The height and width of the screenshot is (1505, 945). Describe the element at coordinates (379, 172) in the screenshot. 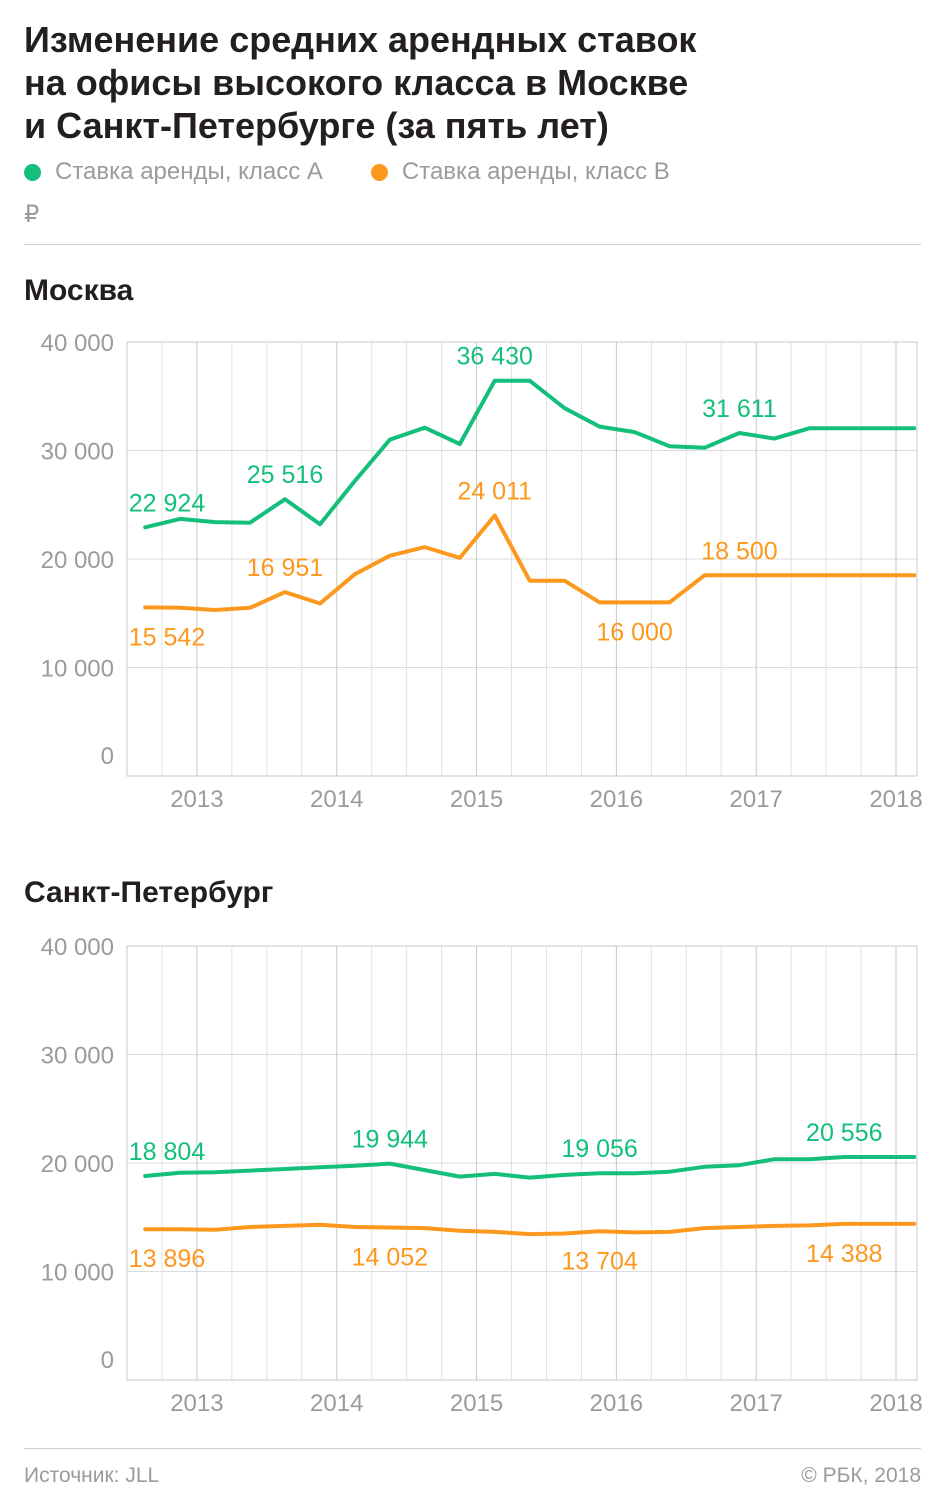

I see `legend-marker-class-b` at that location.